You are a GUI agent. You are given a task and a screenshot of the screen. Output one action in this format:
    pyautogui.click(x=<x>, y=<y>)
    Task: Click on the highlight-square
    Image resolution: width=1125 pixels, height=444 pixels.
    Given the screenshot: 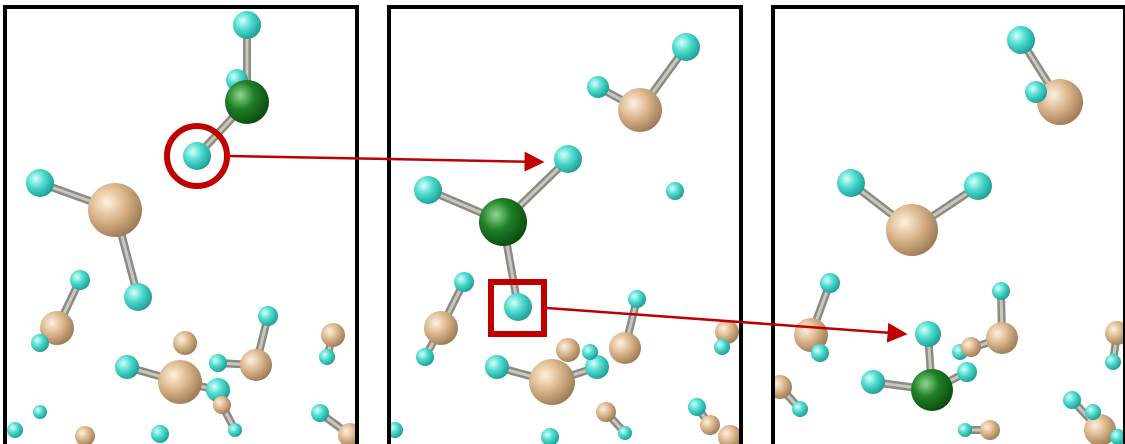 What is the action you would take?
    pyautogui.click(x=517, y=308)
    